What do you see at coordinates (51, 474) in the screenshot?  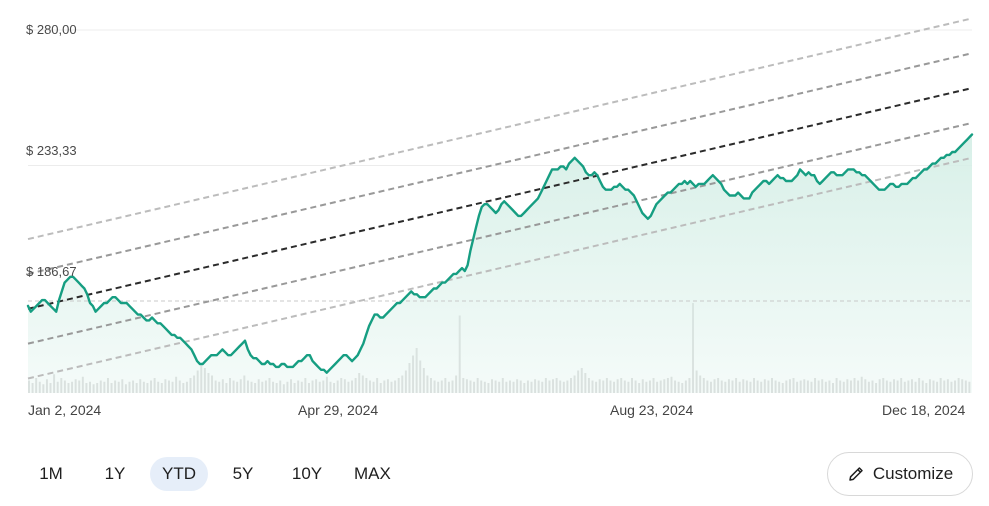 I see `range-button-1m: 1M` at bounding box center [51, 474].